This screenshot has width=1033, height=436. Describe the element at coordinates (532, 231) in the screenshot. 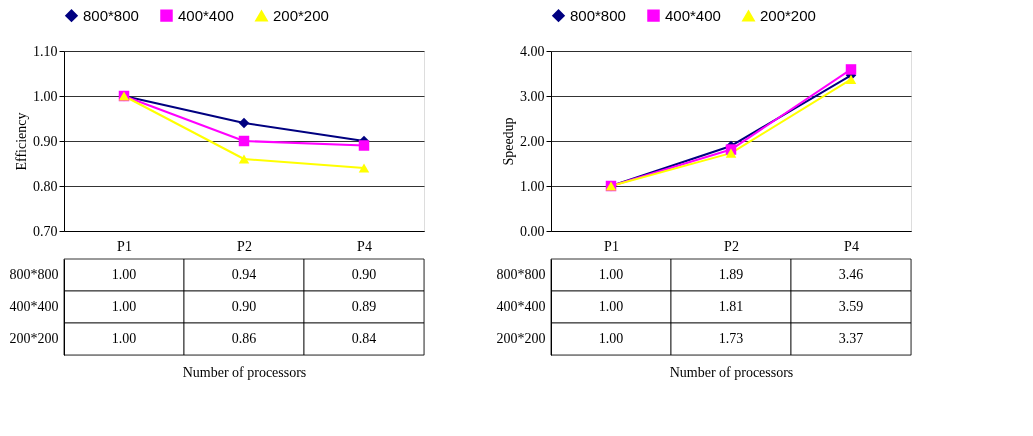

I see `y-tick-label: 0.00` at that location.